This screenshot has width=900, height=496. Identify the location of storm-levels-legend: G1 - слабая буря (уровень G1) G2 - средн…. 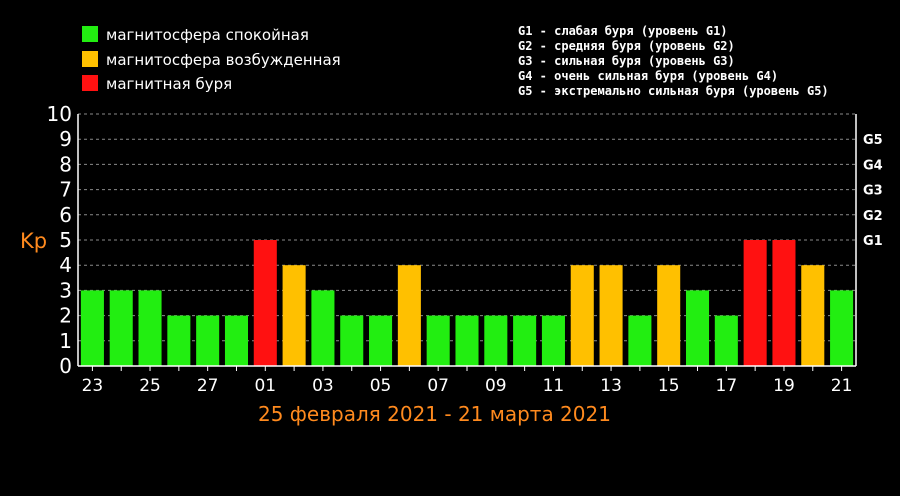
(673, 61).